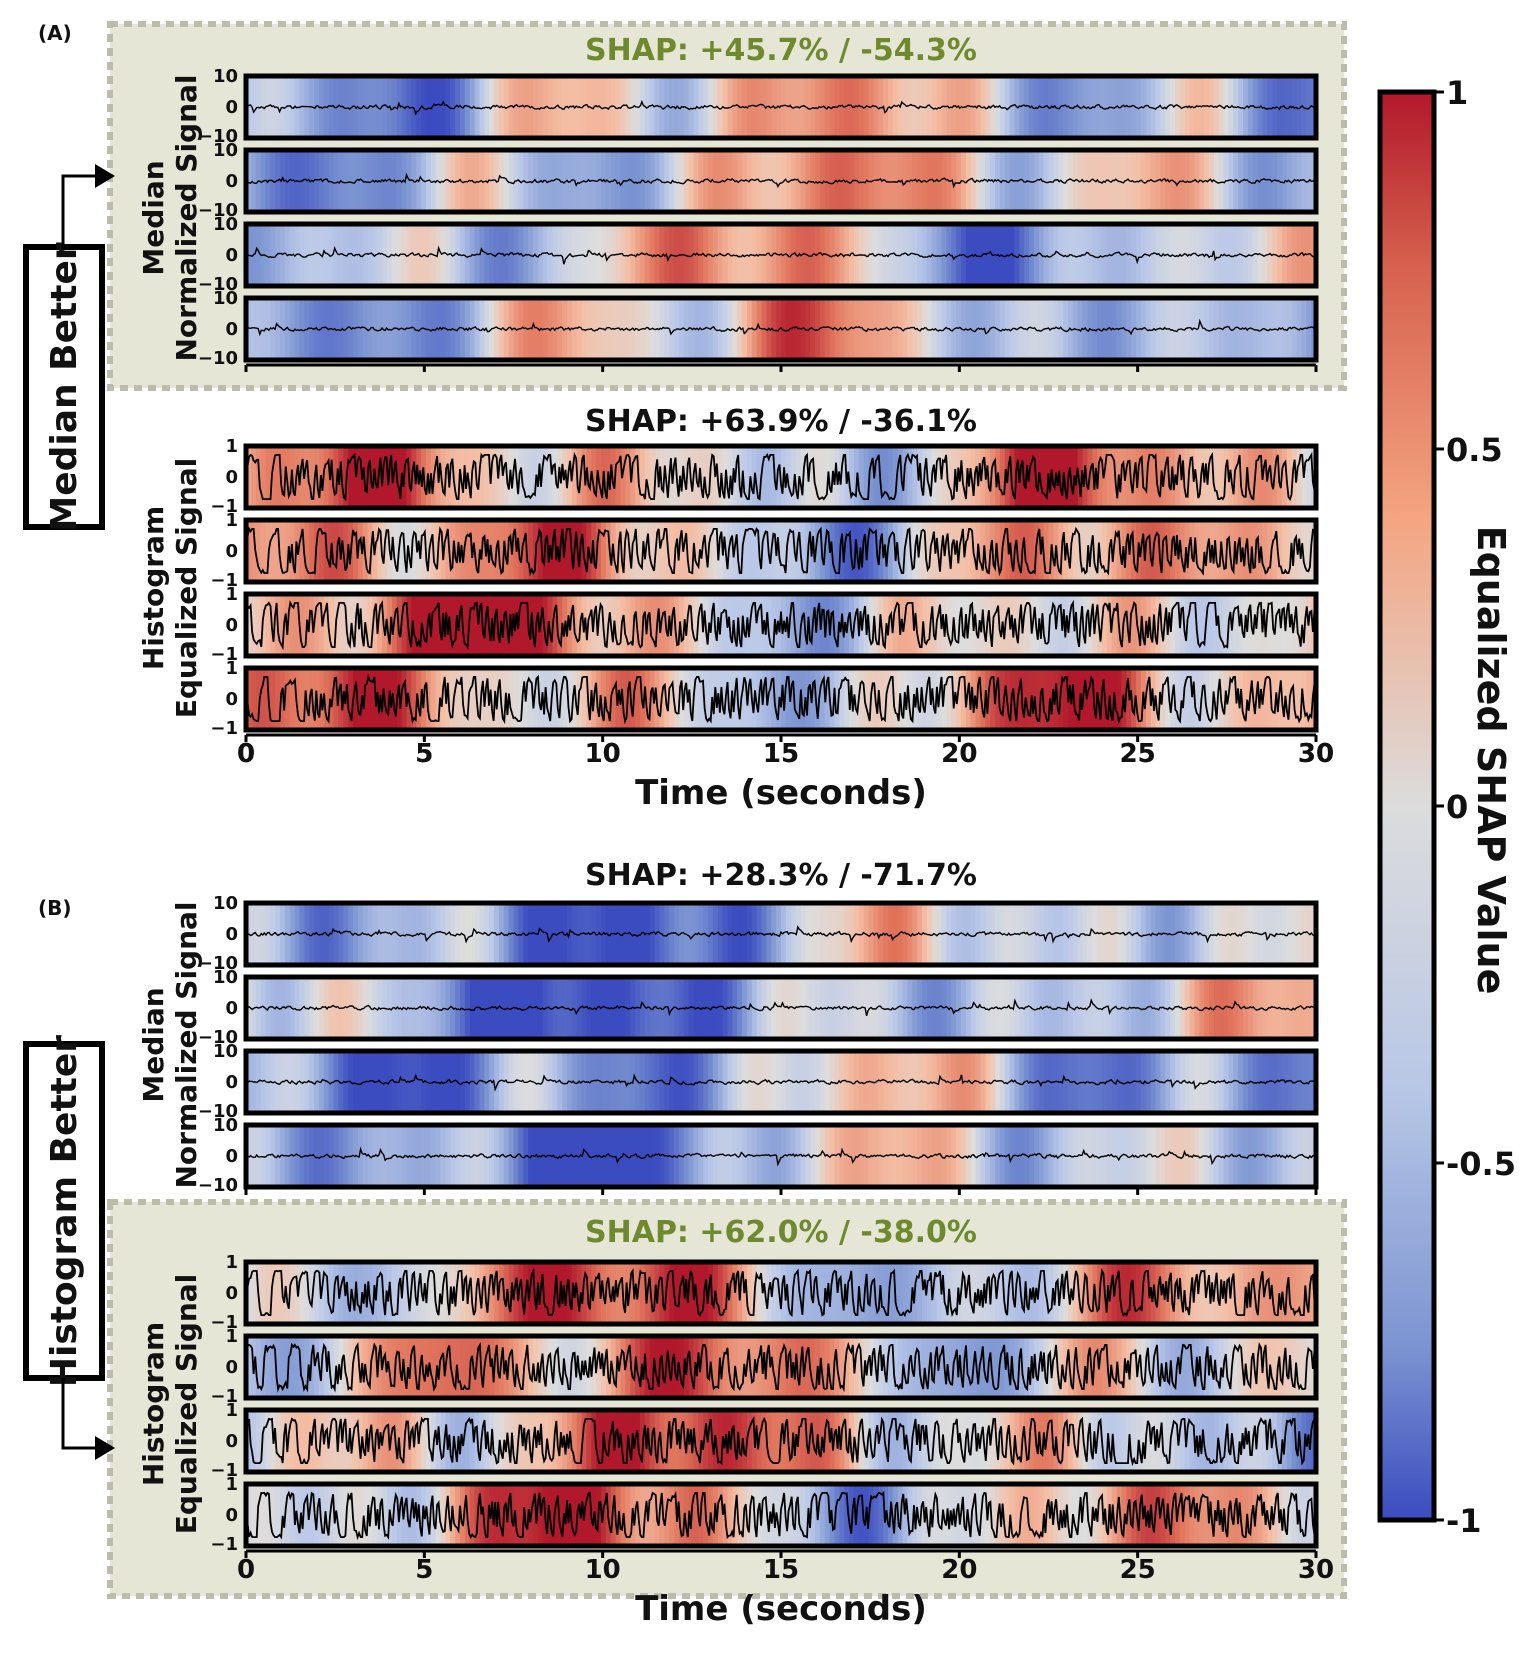 The image size is (1539, 1665). I want to click on x-tick-label: 25, so click(1138, 754).